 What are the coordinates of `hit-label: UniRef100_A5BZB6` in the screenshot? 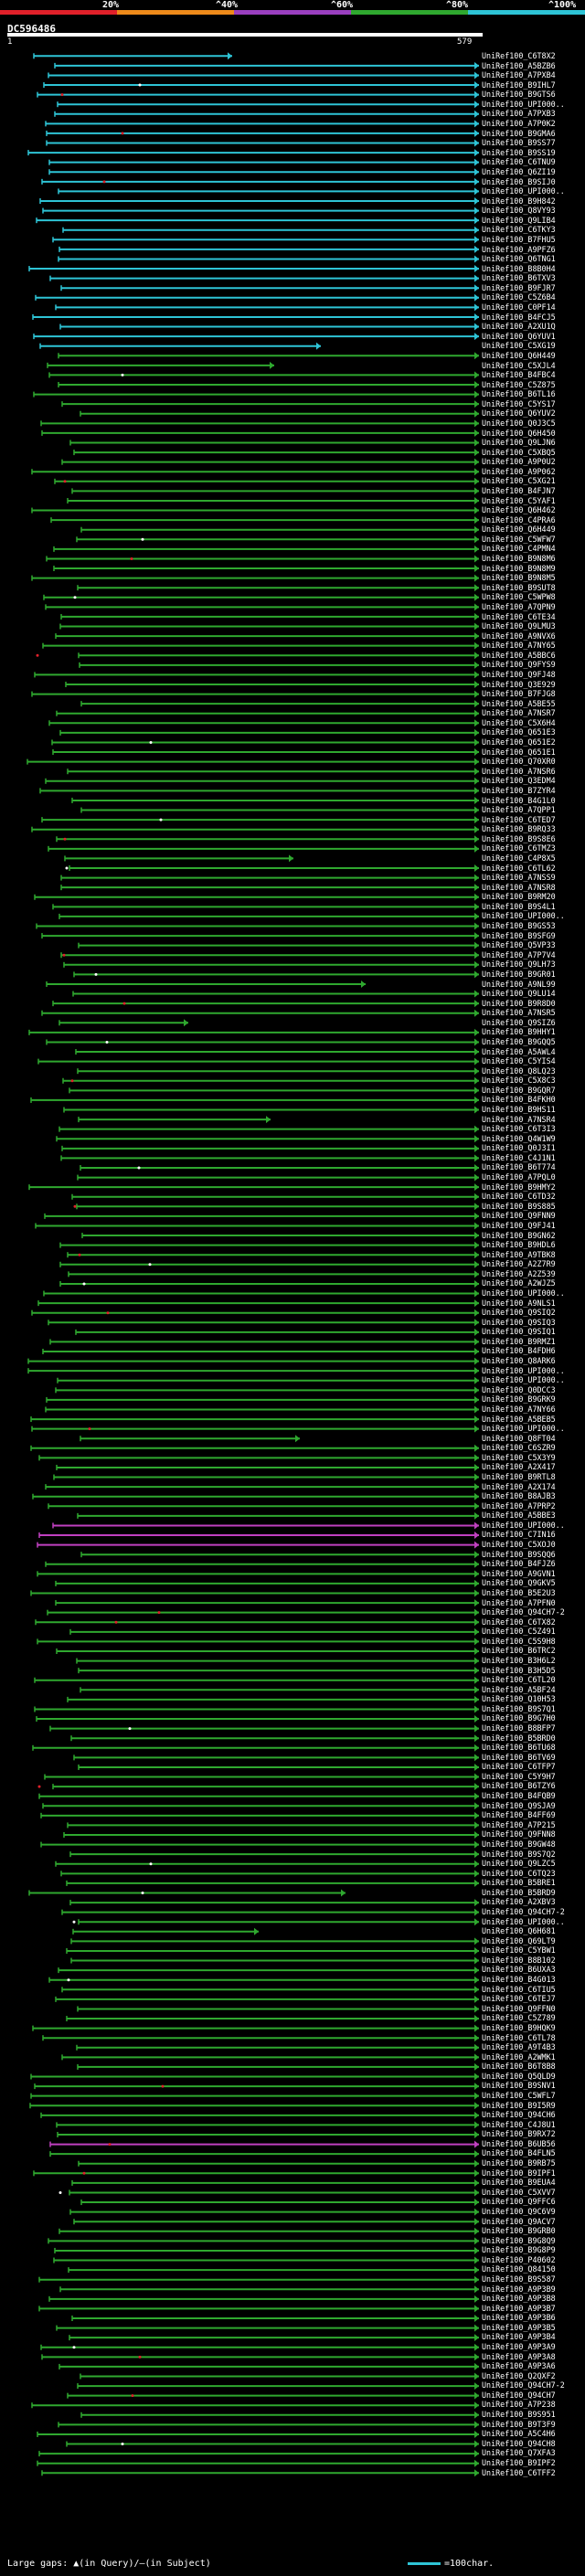 It's located at (519, 65).